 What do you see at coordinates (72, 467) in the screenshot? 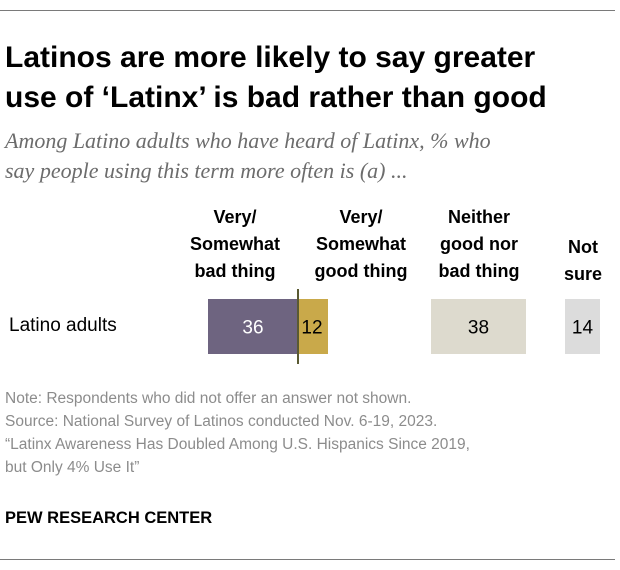
I see `report-title-line-2: but Only 4% Use It”` at bounding box center [72, 467].